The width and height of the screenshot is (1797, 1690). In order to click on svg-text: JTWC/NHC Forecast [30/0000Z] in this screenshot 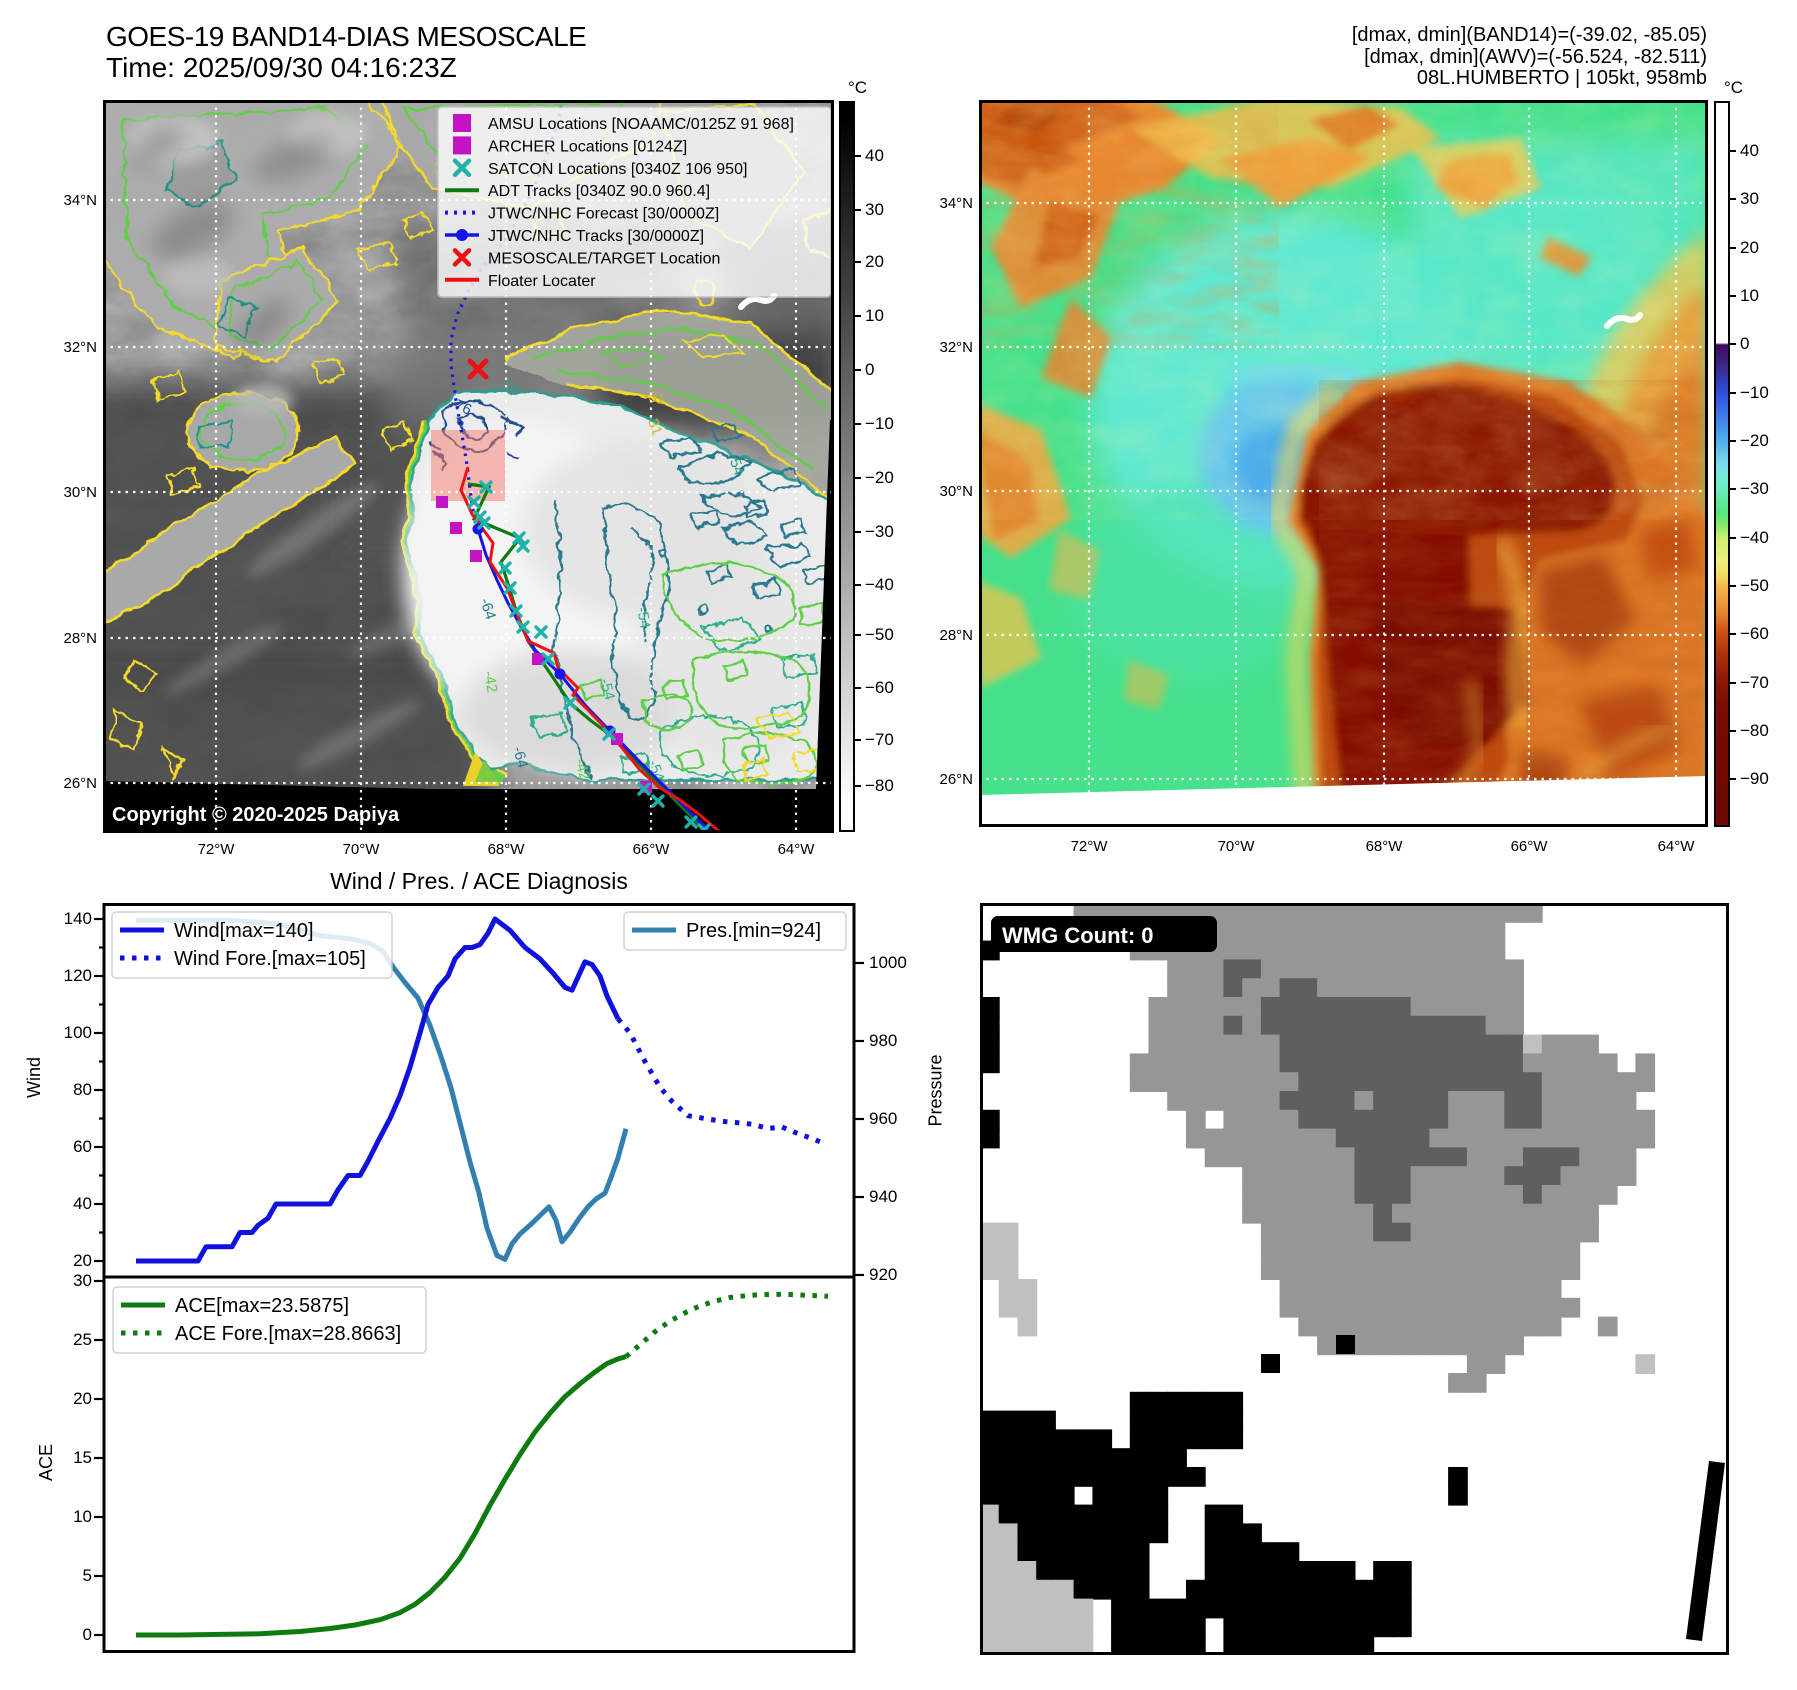, I will do `click(603, 214)`.